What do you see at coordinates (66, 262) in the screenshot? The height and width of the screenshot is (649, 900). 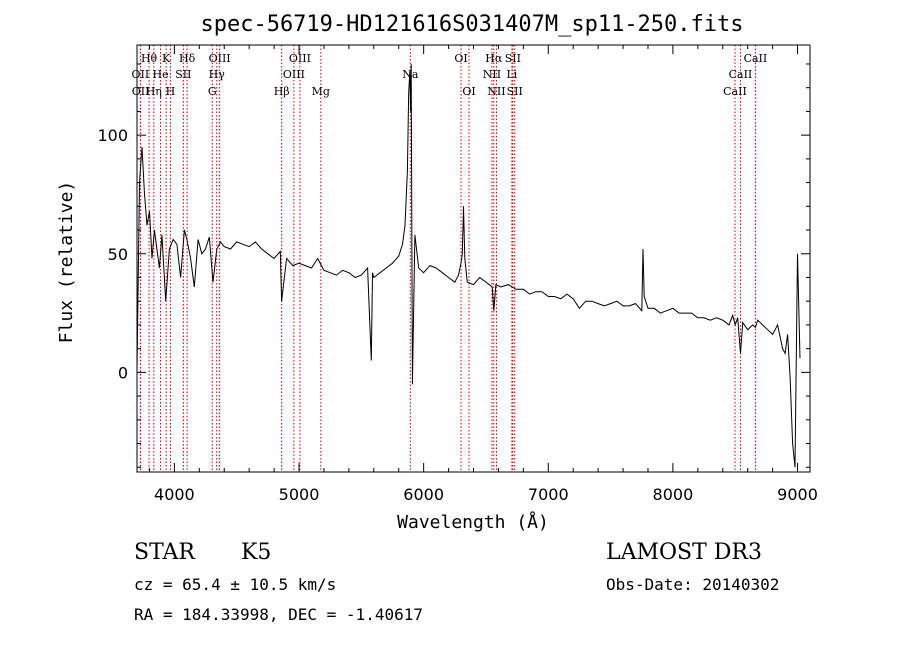 I see `y-axis-label: Flux (relative)` at bounding box center [66, 262].